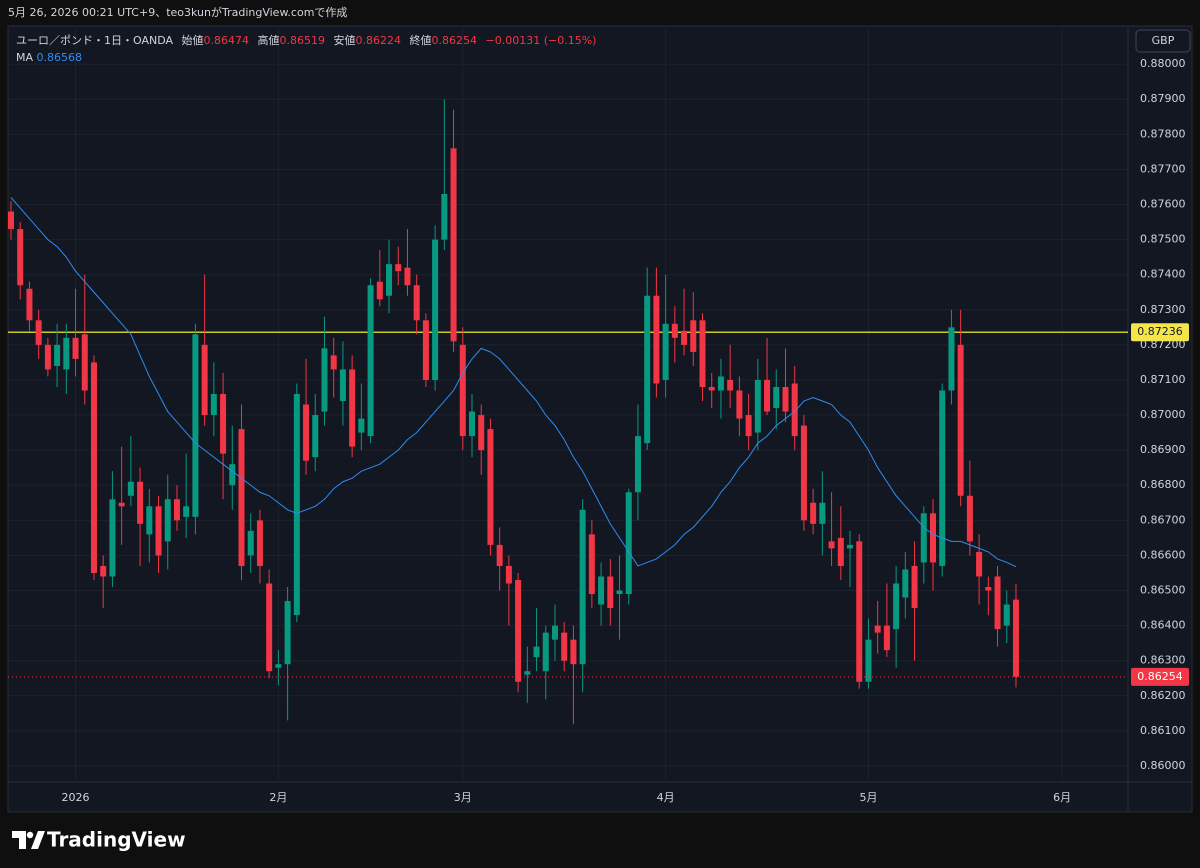 The width and height of the screenshot is (1200, 868). Describe the element at coordinates (226, 40) in the screenshot. I see `open-value: 0.86474` at that location.